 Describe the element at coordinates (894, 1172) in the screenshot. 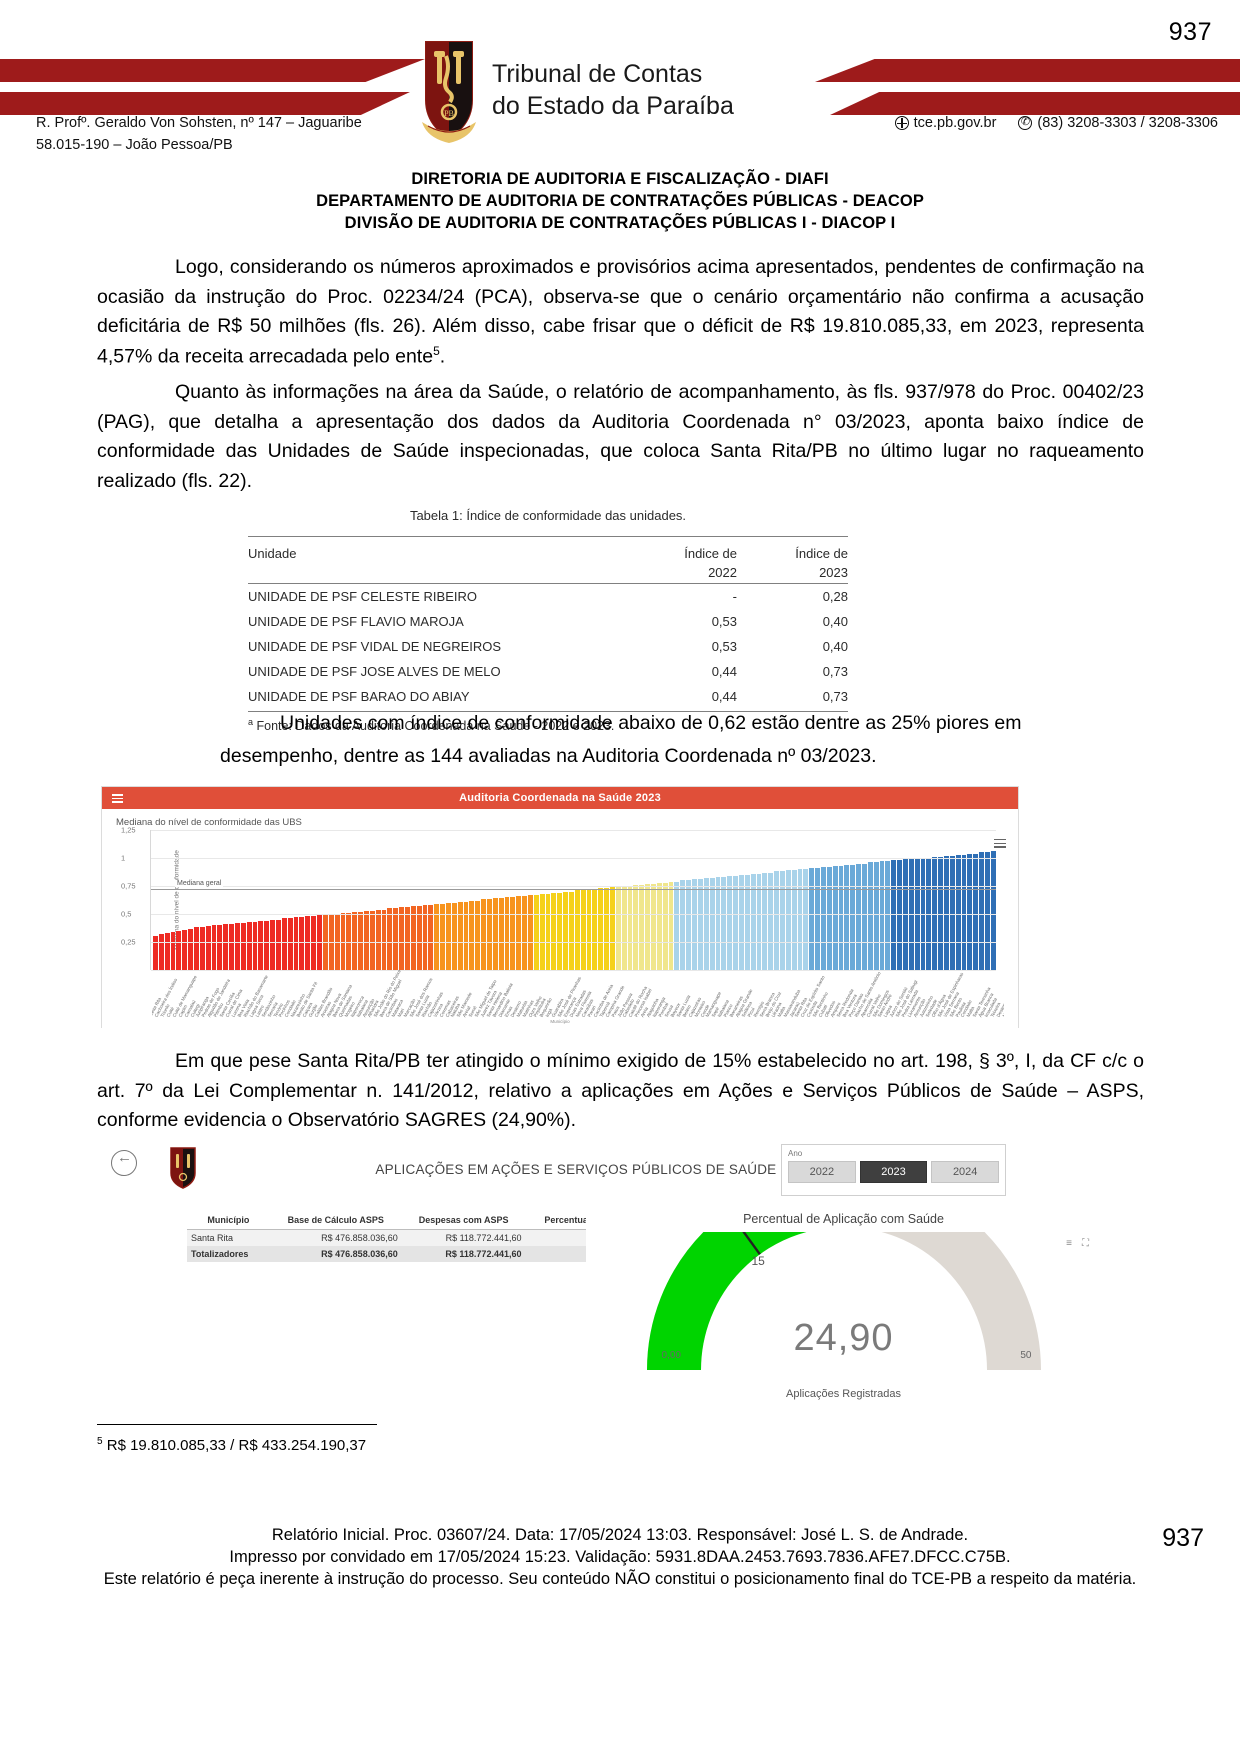

I see `year-filter-buttons: 2022 2023 2024` at that location.